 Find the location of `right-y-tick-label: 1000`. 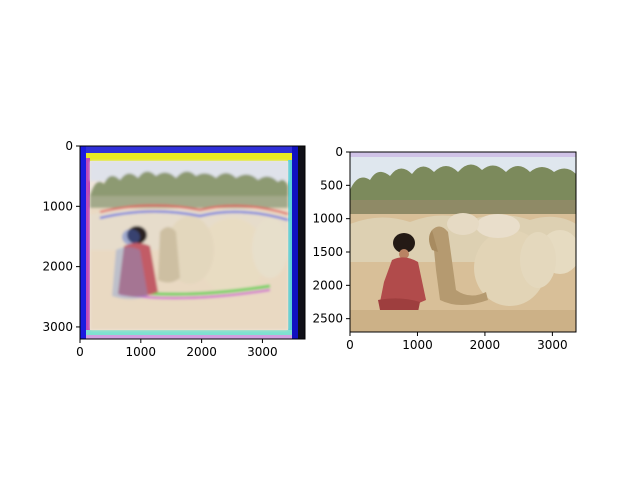

right-y-tick-label: 1000 is located at coordinates (327, 219).